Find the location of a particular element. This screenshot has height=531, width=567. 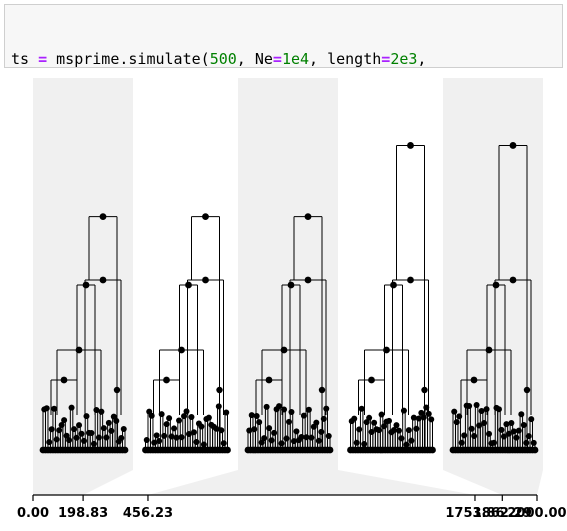

code-token: msprime.simulate( is located at coordinates (128, 59).